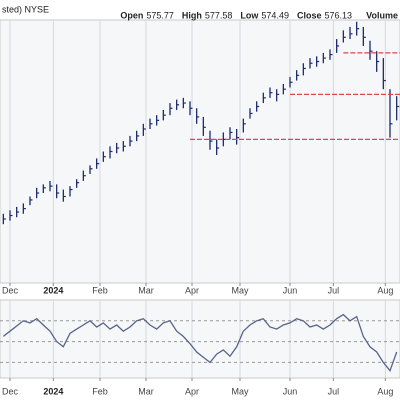  What do you see at coordinates (25, 9) in the screenshot?
I see `symbol-text: sted) NYSE` at bounding box center [25, 9].